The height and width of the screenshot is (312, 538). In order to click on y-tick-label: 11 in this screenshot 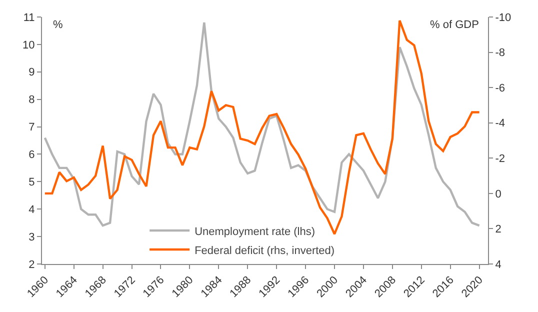, I will do `click(29, 18)`.